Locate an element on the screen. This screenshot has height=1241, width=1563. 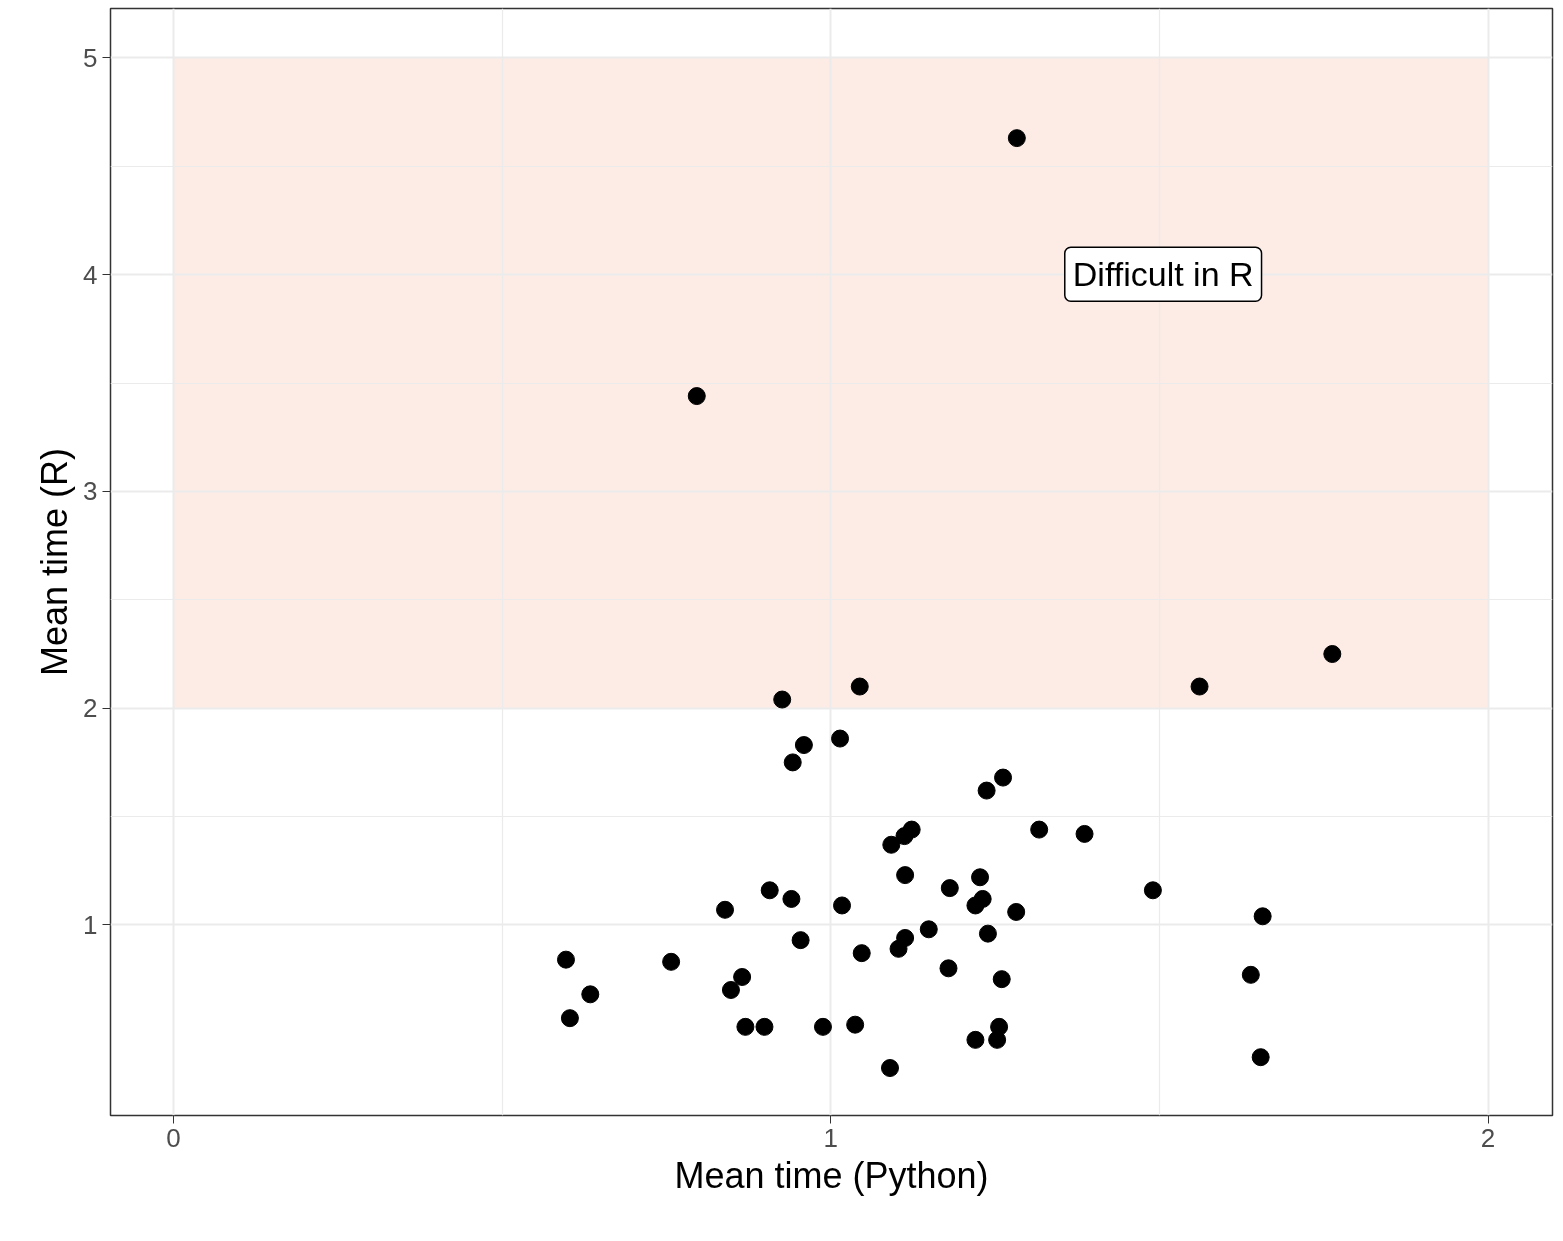
x-tick-label: 0 is located at coordinates (173, 1137).